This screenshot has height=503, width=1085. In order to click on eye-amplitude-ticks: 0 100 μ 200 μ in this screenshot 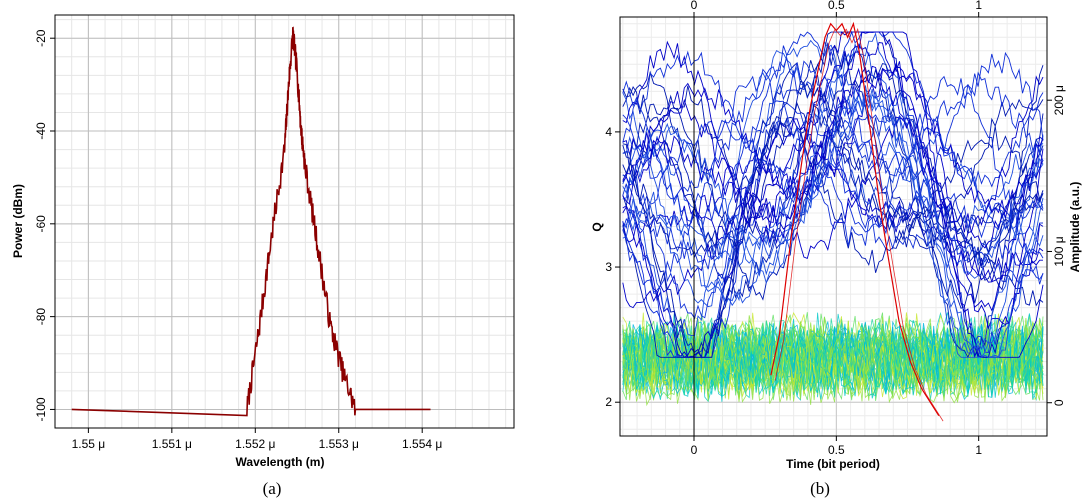, I will do `click(1056, 245)`.